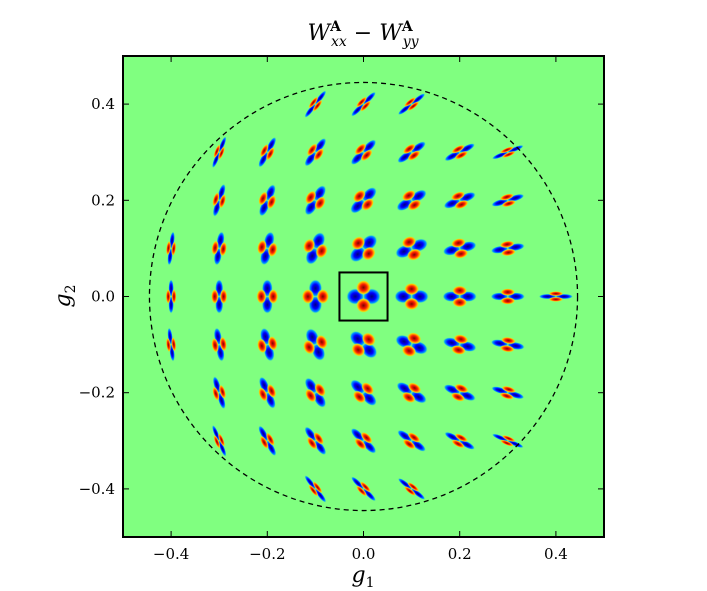 The width and height of the screenshot is (707, 591). Describe the element at coordinates (103, 200) in the screenshot. I see `y-tick-label: 0.2` at that location.